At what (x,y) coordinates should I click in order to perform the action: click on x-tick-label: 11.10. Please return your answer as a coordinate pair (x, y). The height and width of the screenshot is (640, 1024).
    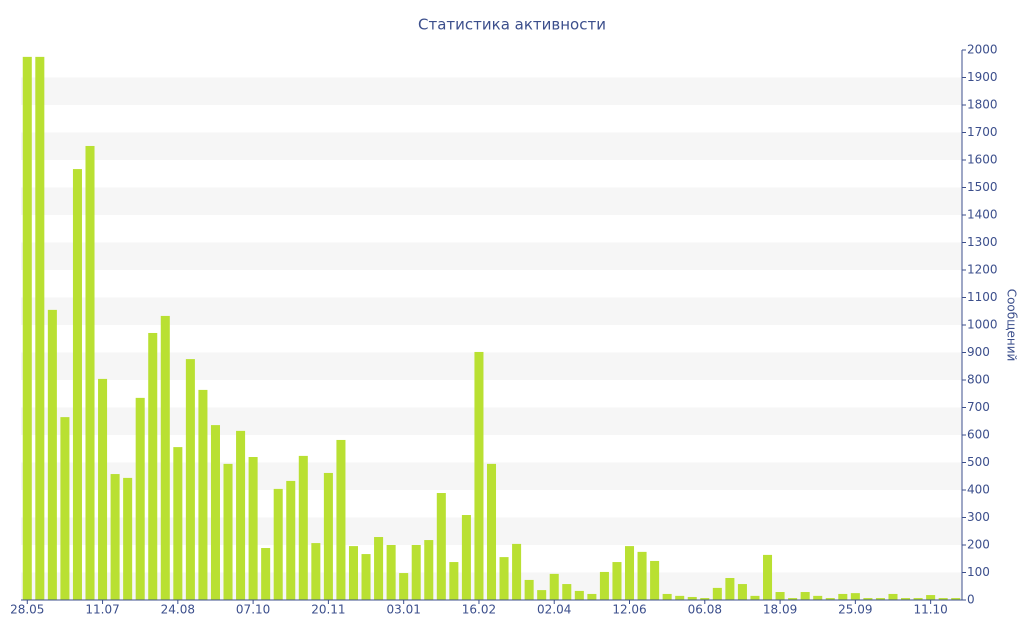
    Looking at the image, I should click on (930, 610).